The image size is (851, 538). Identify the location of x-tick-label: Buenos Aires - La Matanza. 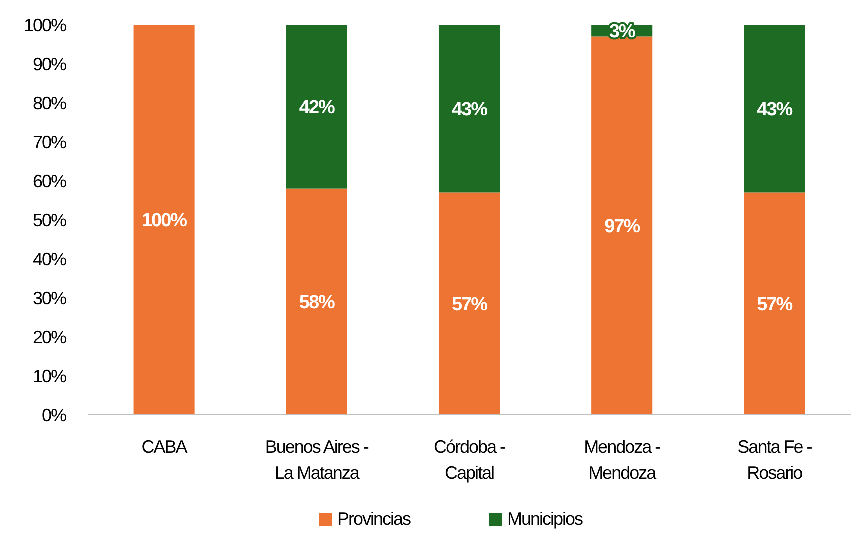
(317, 460).